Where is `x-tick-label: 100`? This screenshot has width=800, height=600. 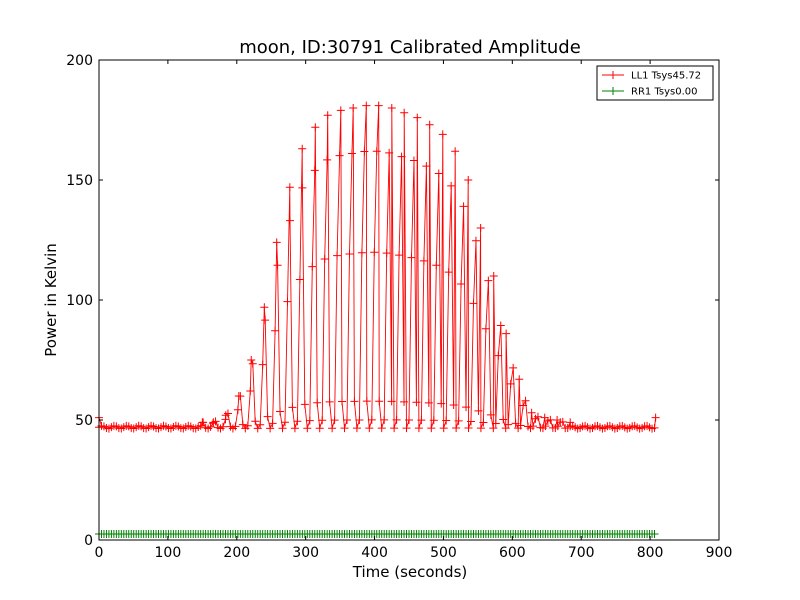 x-tick-label: 100 is located at coordinates (168, 553).